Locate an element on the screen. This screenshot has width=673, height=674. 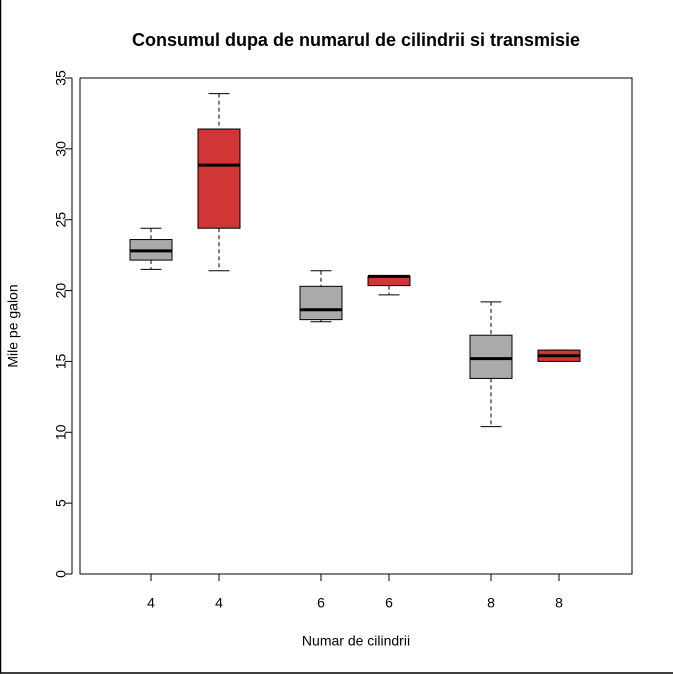
y-tick-label: 15 is located at coordinates (61, 361).